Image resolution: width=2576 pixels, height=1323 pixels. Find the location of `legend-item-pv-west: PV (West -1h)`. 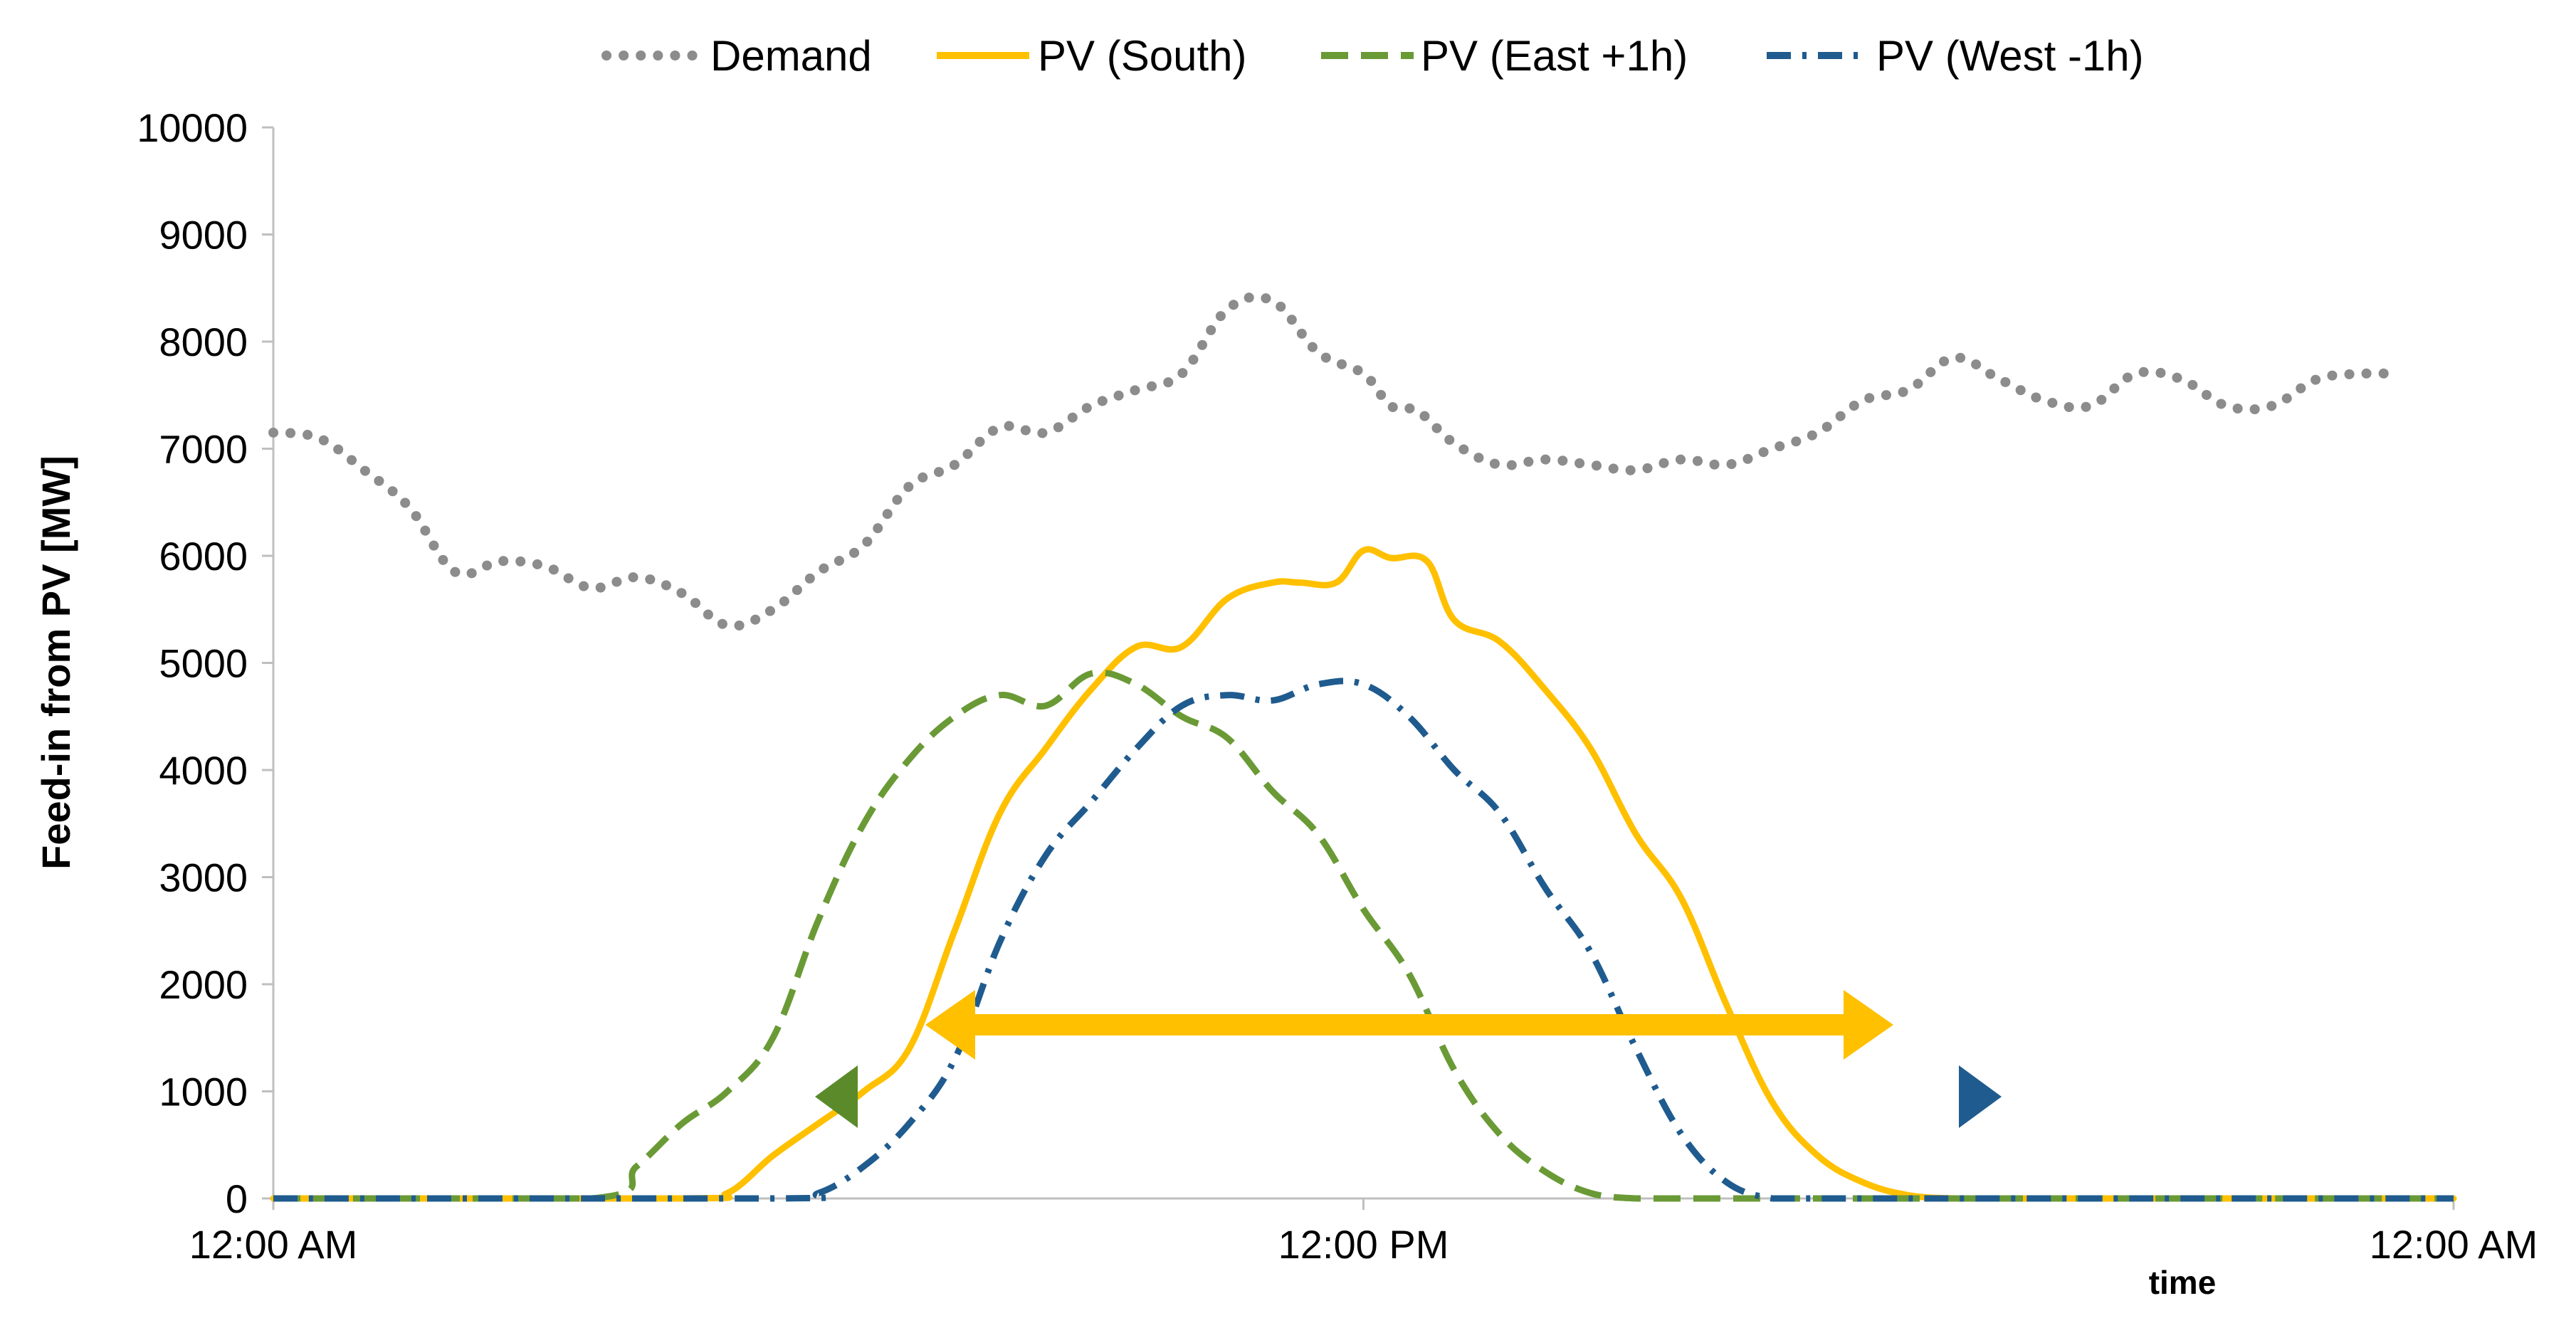

legend-item-pv-west: PV (West -1h) is located at coordinates (1955, 56).